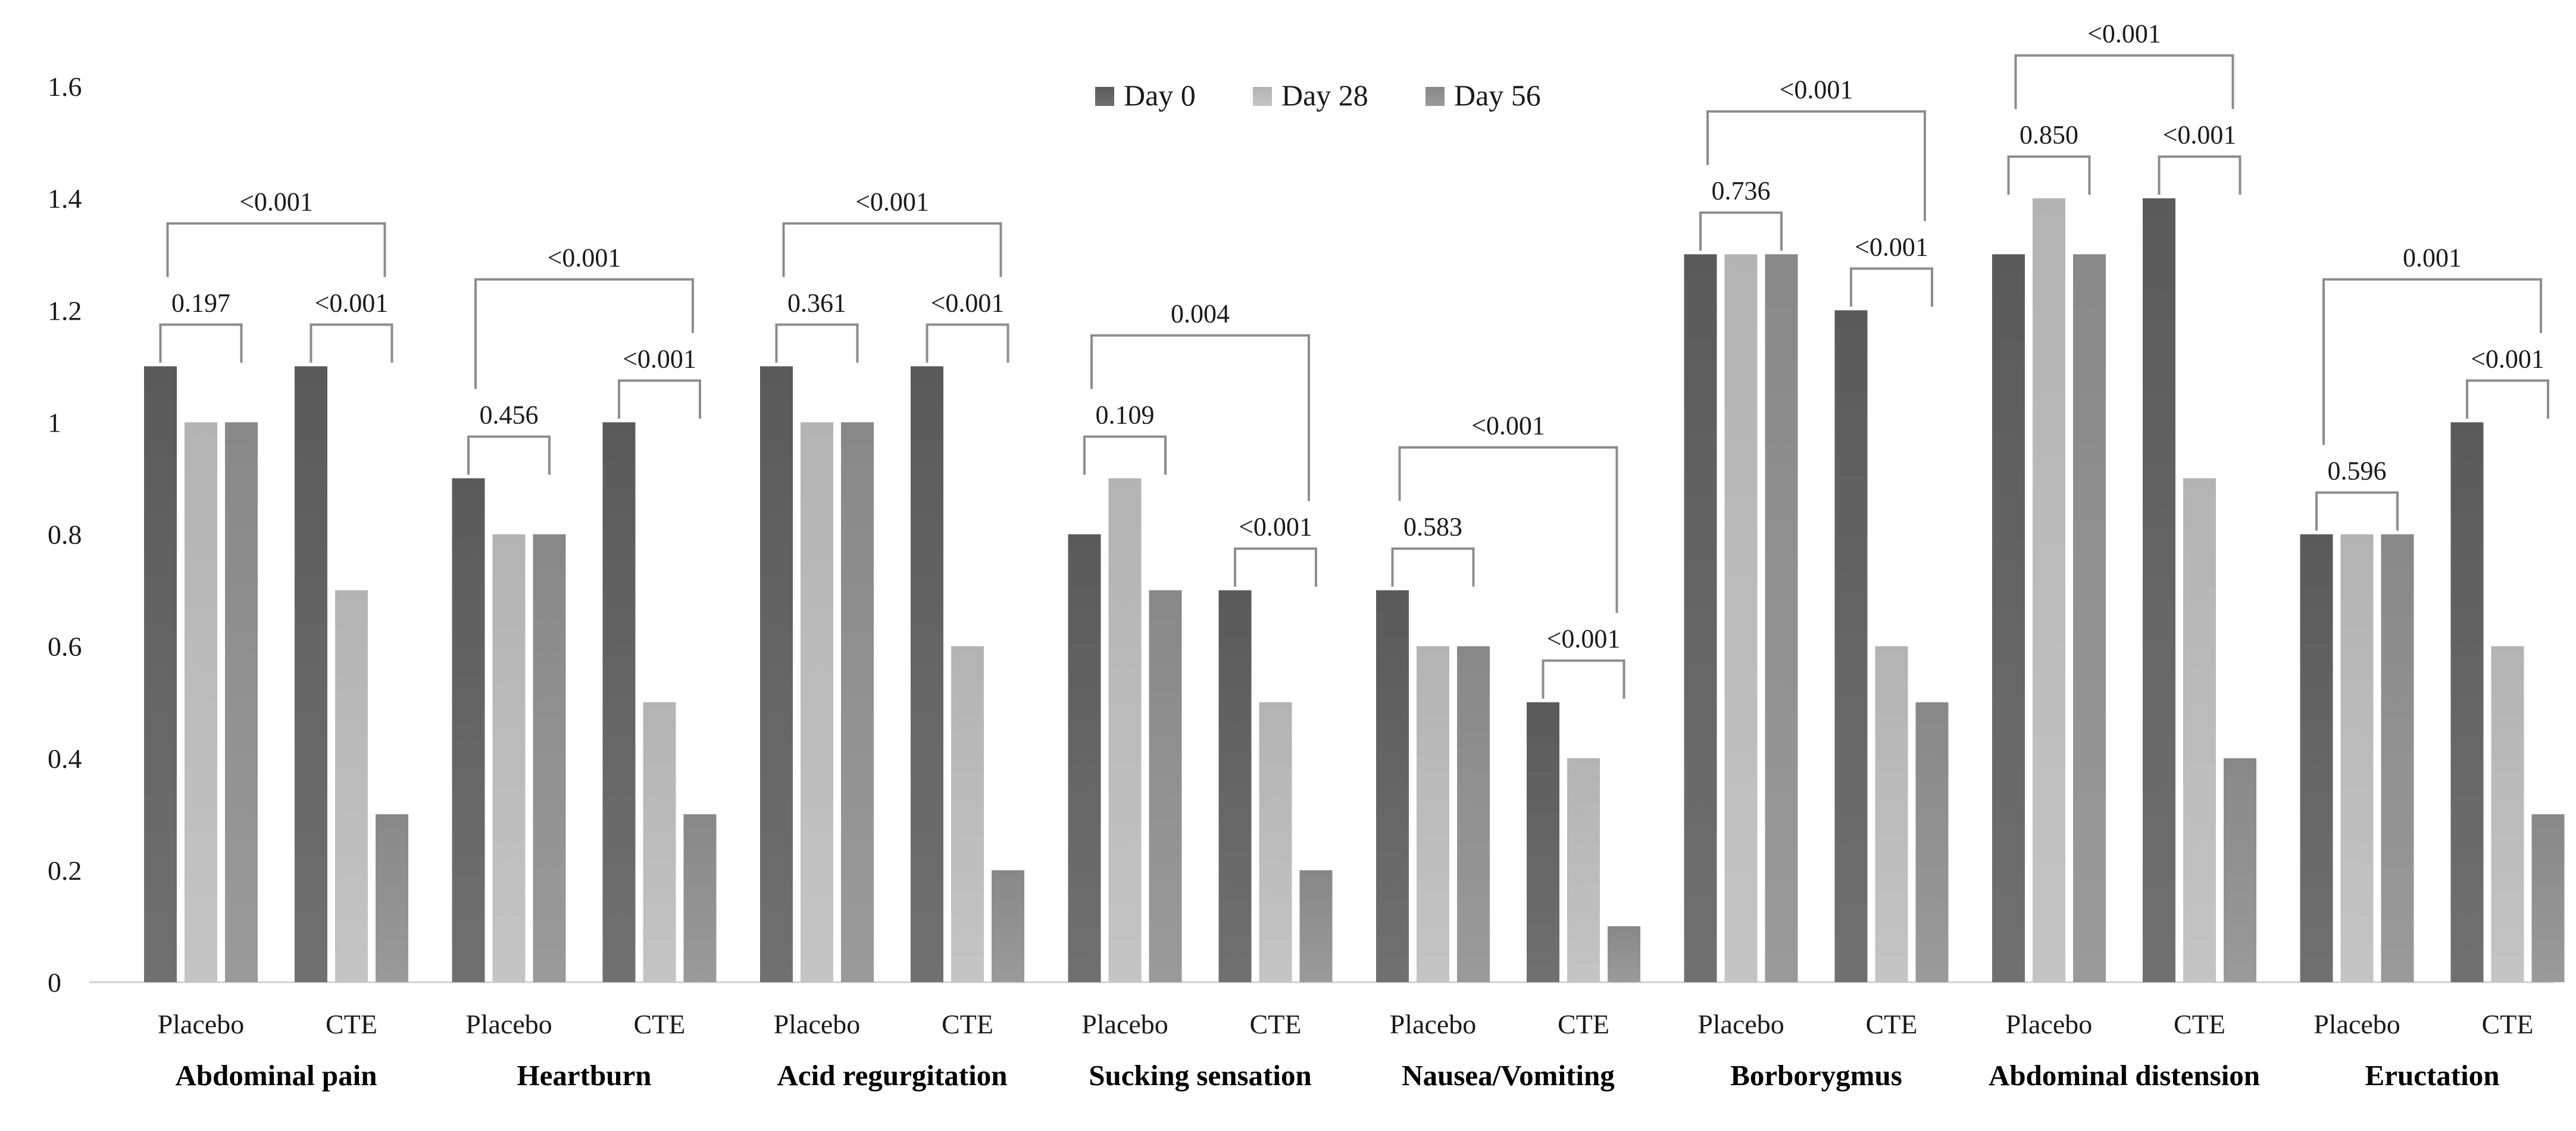 Image resolution: width=2576 pixels, height=1131 pixels. What do you see at coordinates (816, 302) in the screenshot?
I see `p-value-label: 0.361` at bounding box center [816, 302].